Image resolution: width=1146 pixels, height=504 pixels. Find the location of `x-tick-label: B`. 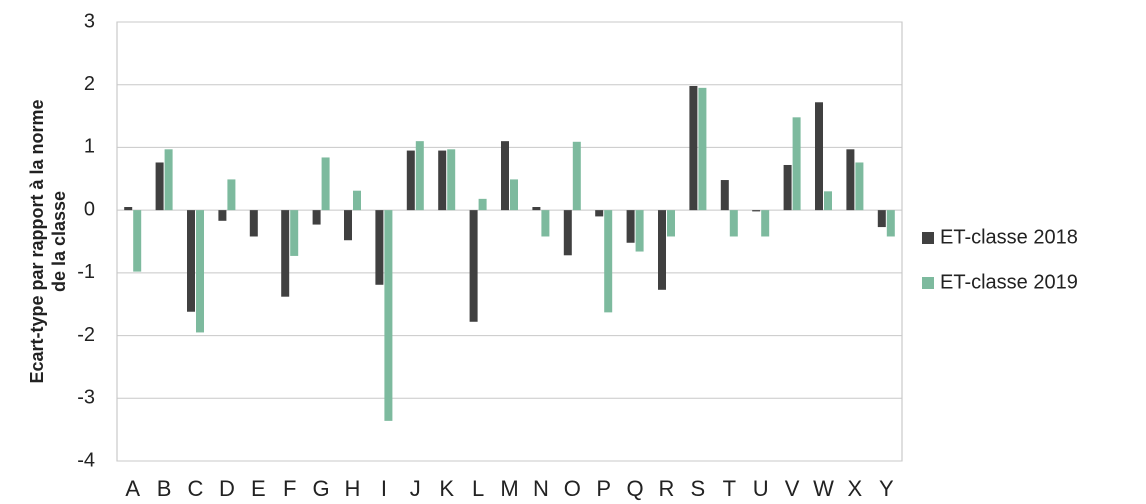

x-tick-label: B is located at coordinates (164, 488).